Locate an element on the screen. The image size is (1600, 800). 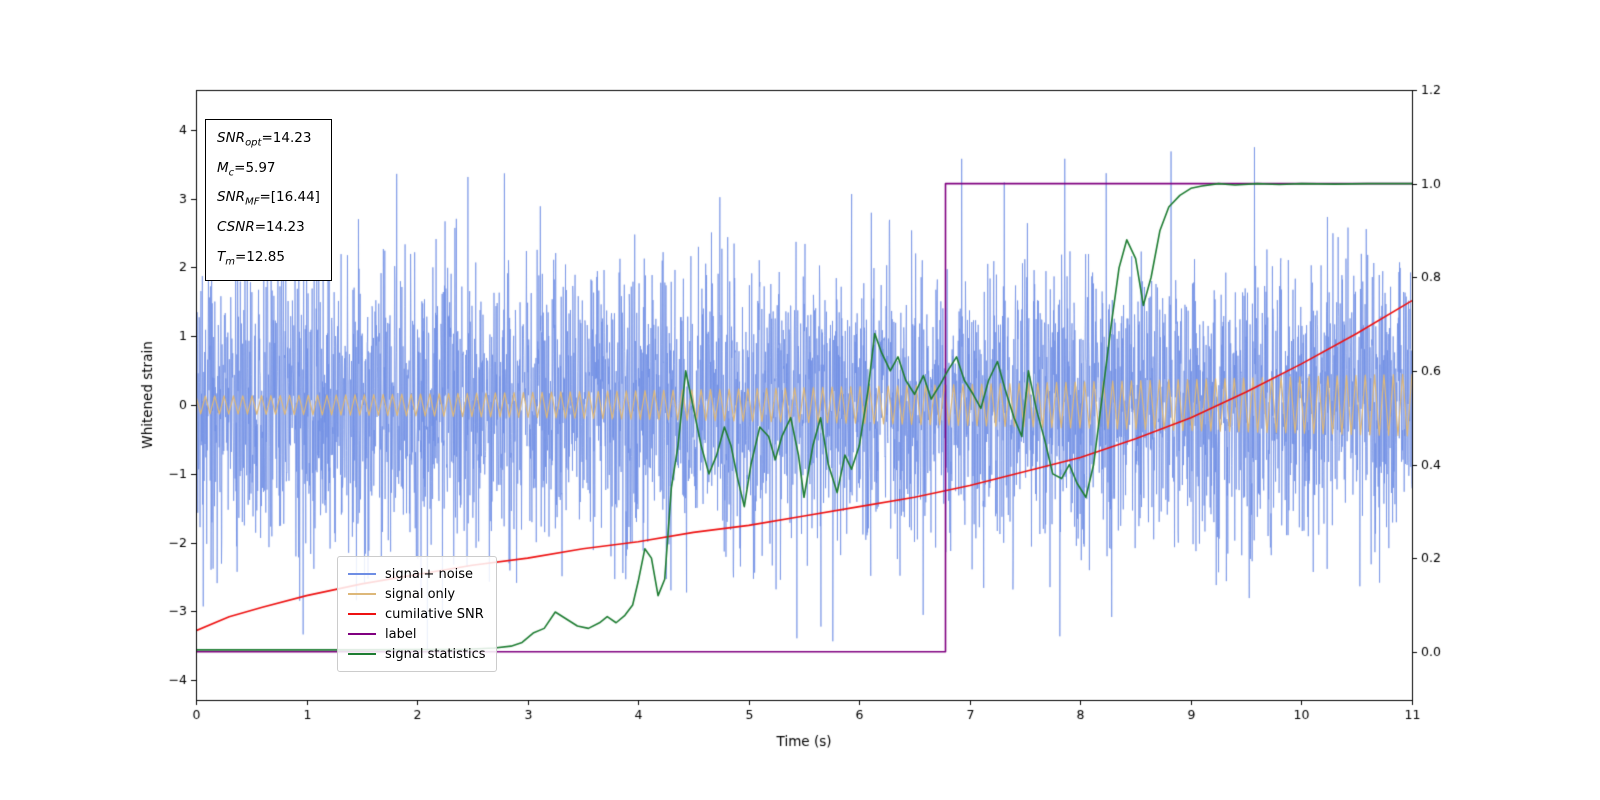
annotation-line-snr-opt: SNRopt=14.23 is located at coordinates (264, 139).